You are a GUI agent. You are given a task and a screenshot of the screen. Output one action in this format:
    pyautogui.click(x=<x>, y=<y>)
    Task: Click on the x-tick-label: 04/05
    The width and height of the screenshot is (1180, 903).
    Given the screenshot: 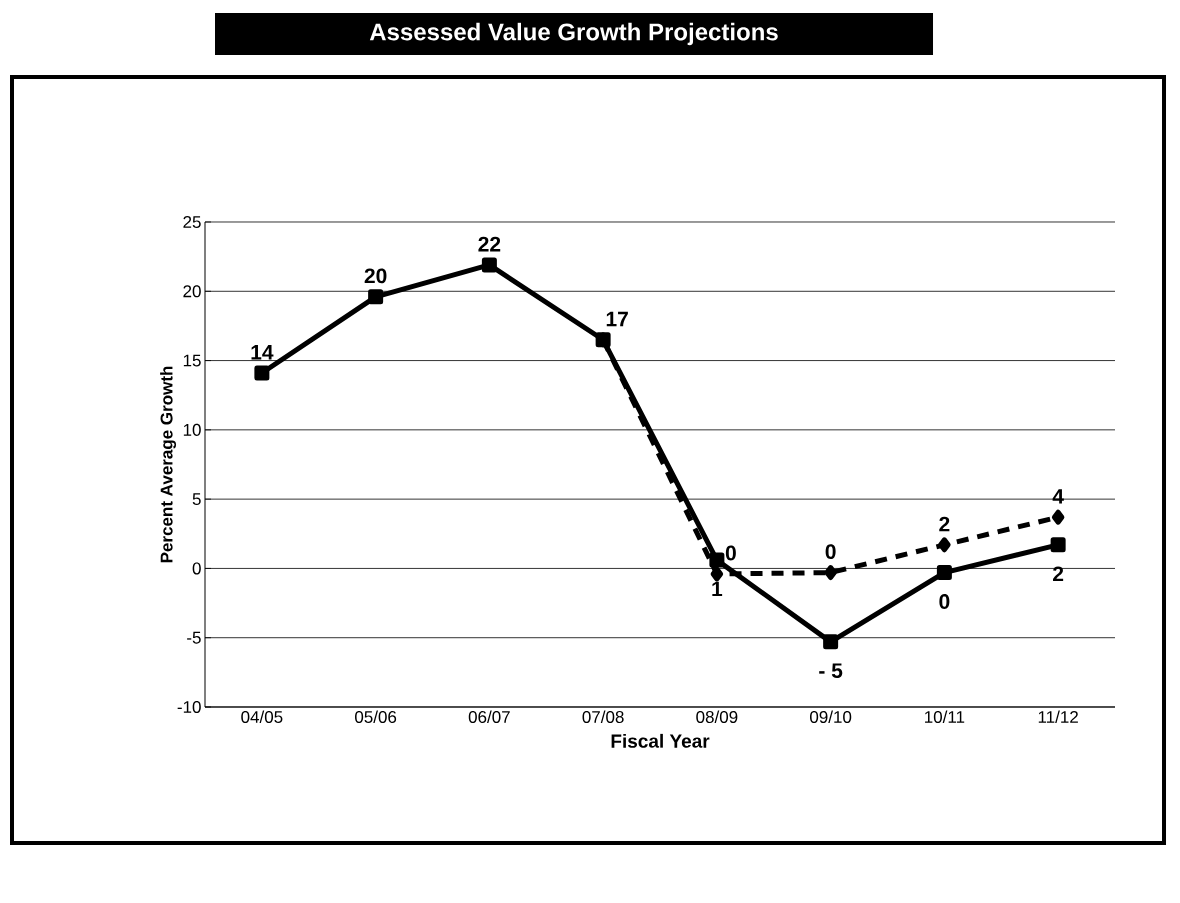 What is the action you would take?
    pyautogui.click(x=262, y=717)
    